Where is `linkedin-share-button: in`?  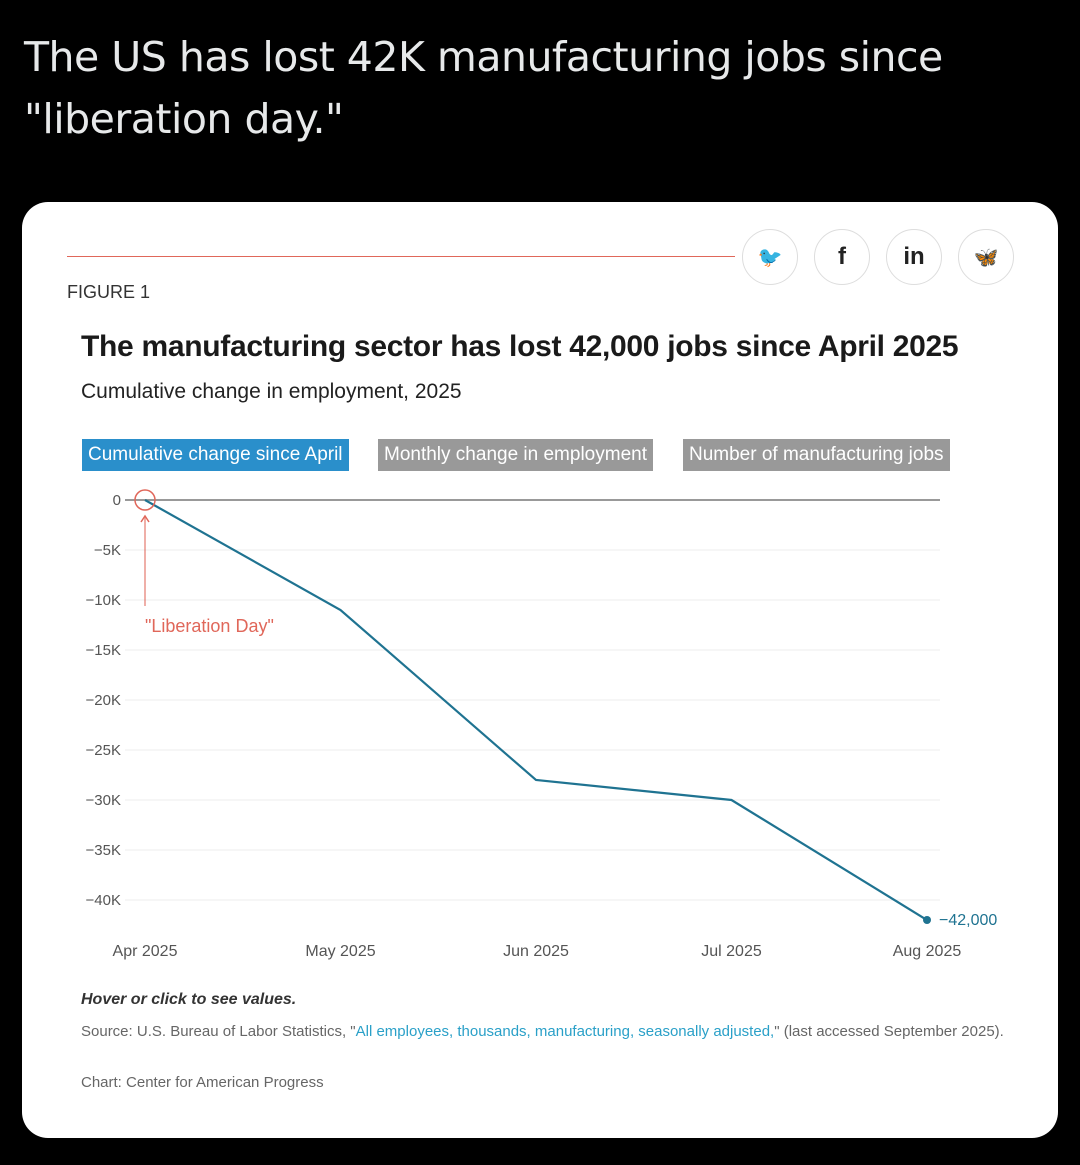 linkedin-share-button: in is located at coordinates (914, 257).